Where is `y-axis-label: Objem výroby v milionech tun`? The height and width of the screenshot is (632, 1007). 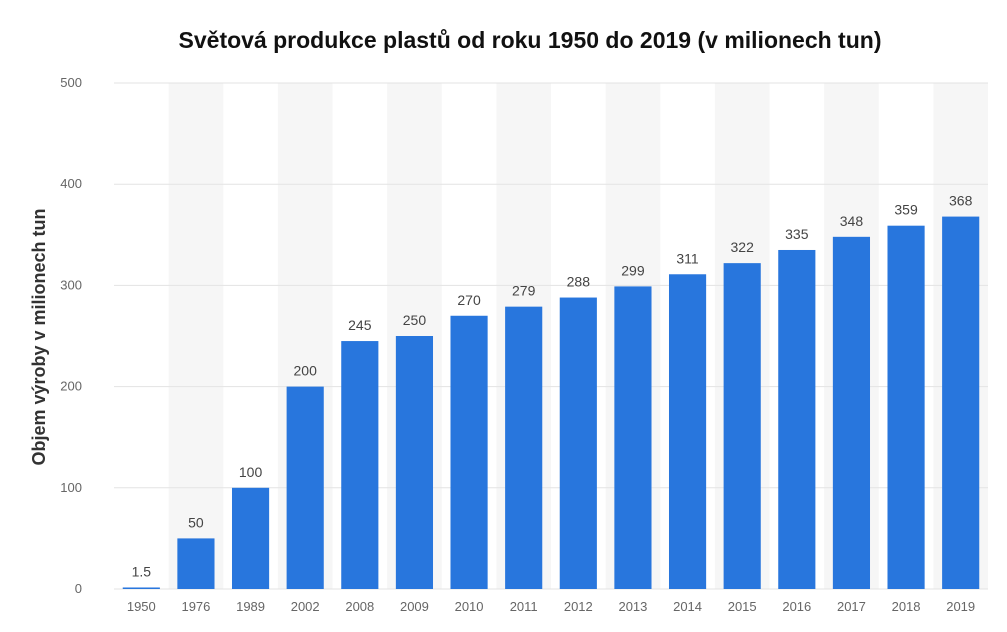
y-axis-label: Objem výroby v milionech tun is located at coordinates (39, 336).